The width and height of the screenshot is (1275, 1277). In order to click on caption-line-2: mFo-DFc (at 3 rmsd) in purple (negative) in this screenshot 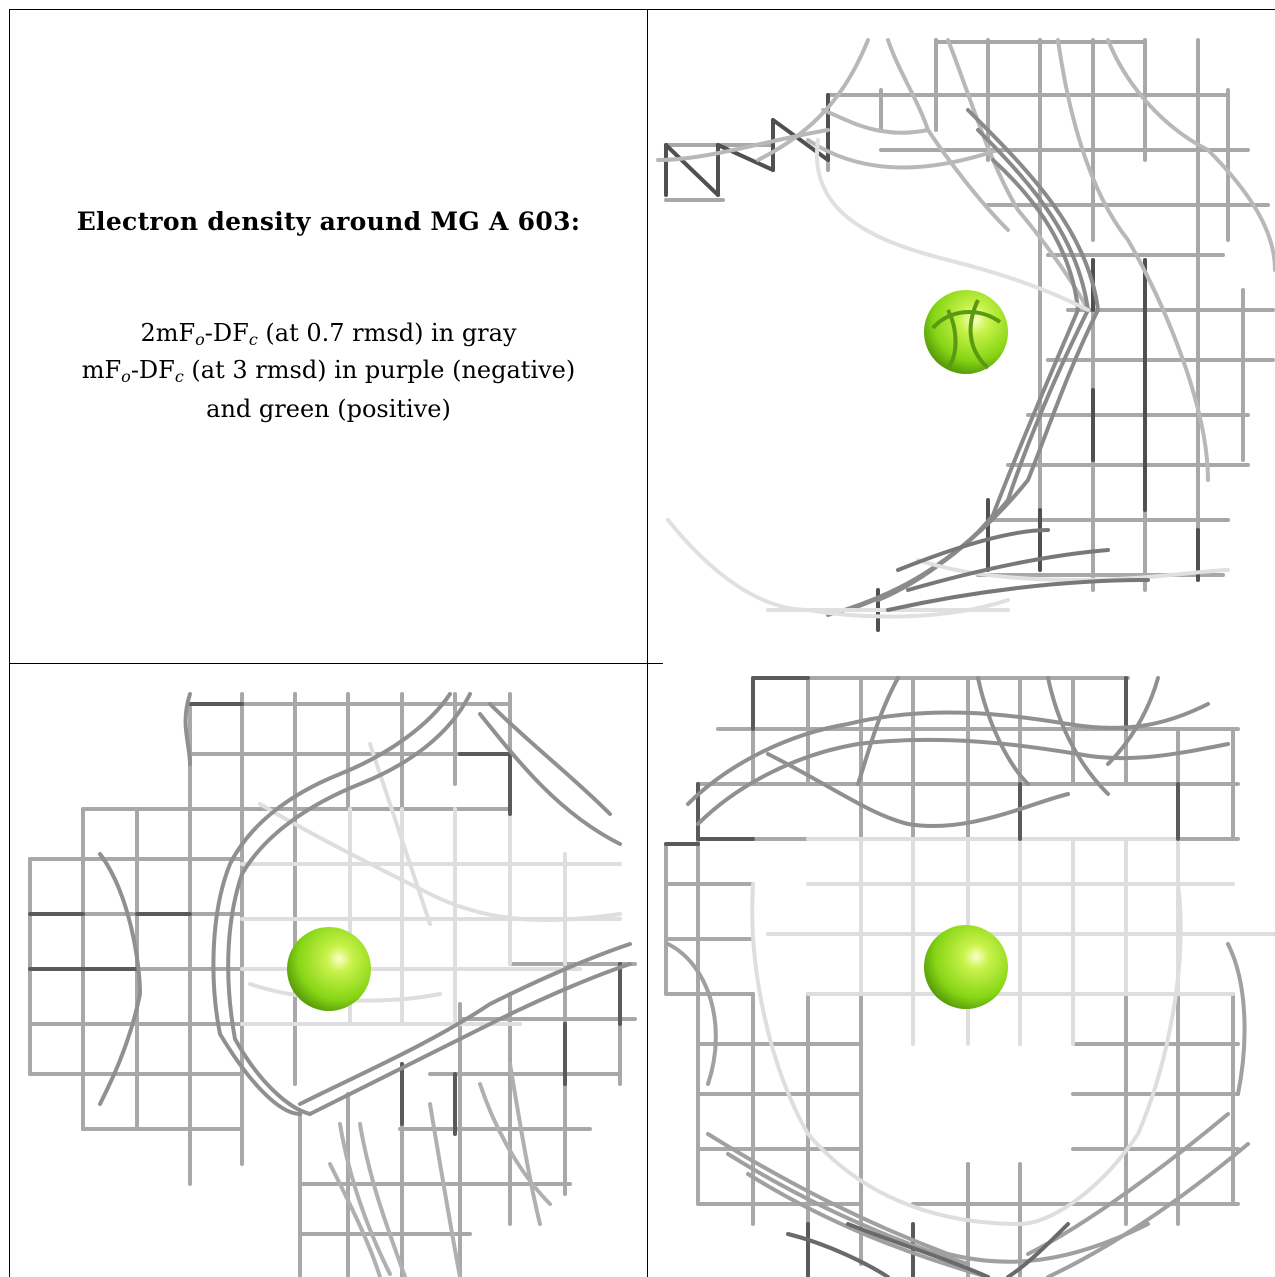, I will do `click(328, 371)`.